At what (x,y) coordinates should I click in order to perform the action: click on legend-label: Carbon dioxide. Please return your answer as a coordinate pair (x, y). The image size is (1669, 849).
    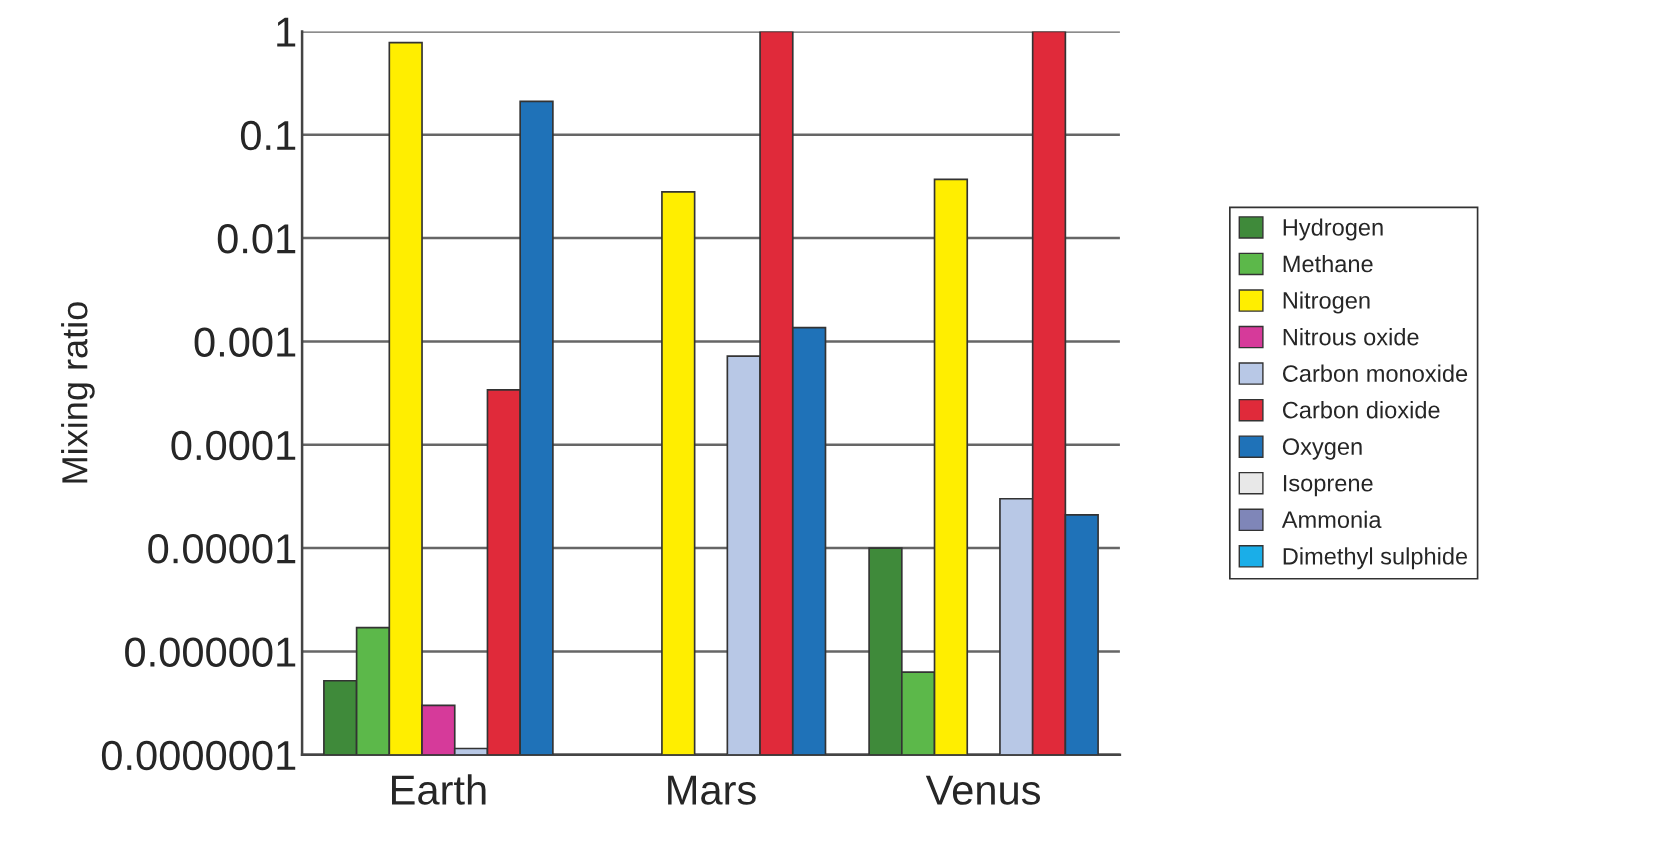
    Looking at the image, I should click on (1361, 410).